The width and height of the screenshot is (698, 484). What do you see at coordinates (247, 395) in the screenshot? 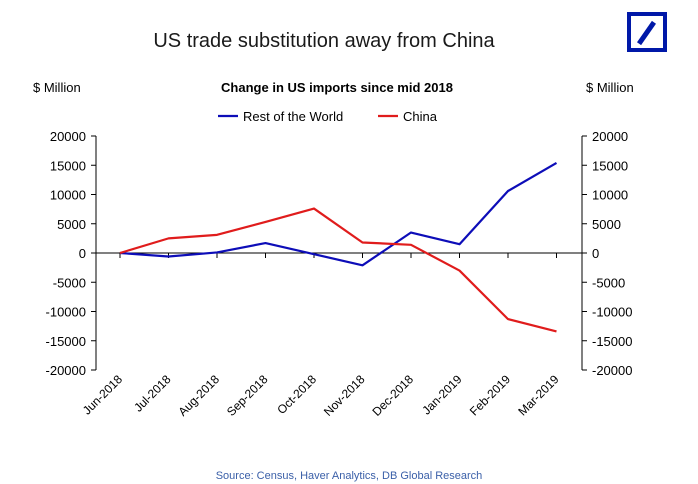
I see `x-category-label: Sep-2018` at bounding box center [247, 395].